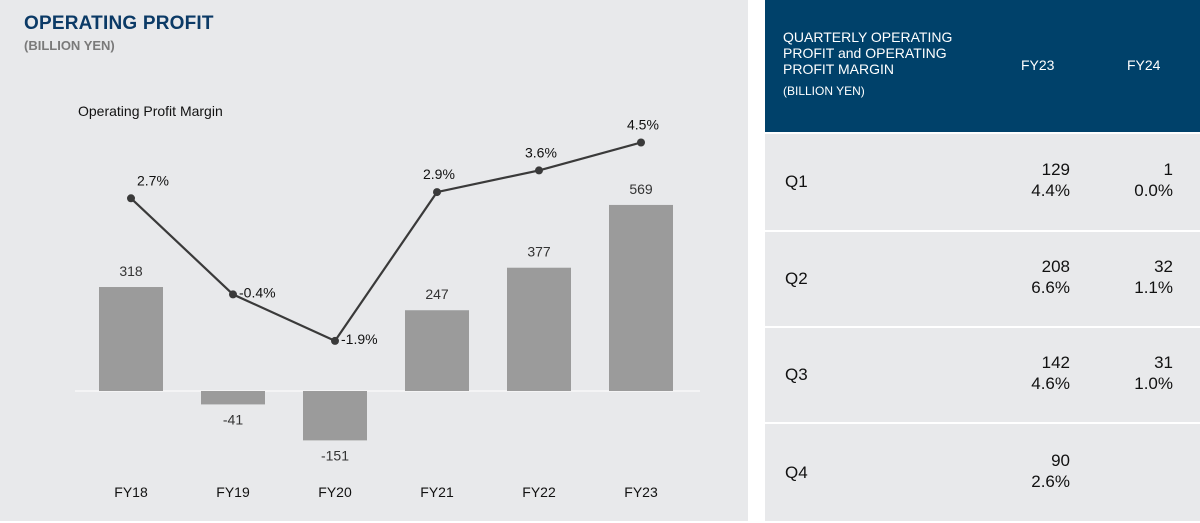  I want to click on fy23-value: 142 4.6%, so click(1050, 373).